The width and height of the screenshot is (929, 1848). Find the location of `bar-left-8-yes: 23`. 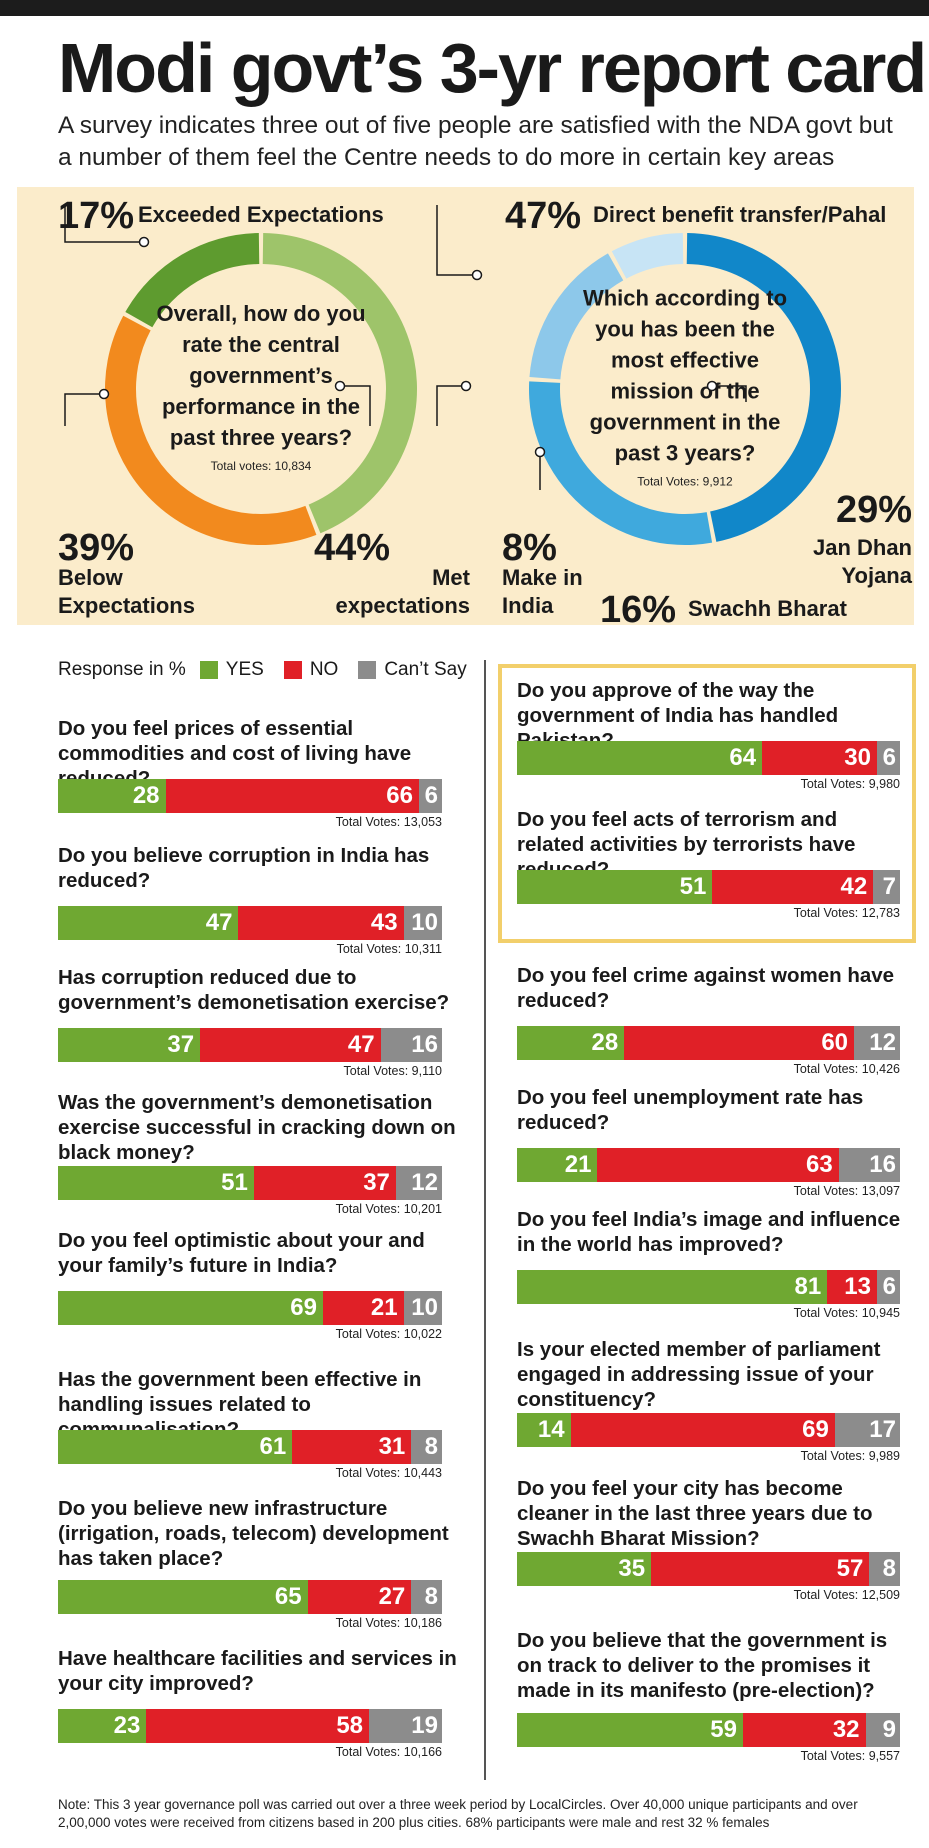

bar-left-8-yes: 23 is located at coordinates (102, 1726).